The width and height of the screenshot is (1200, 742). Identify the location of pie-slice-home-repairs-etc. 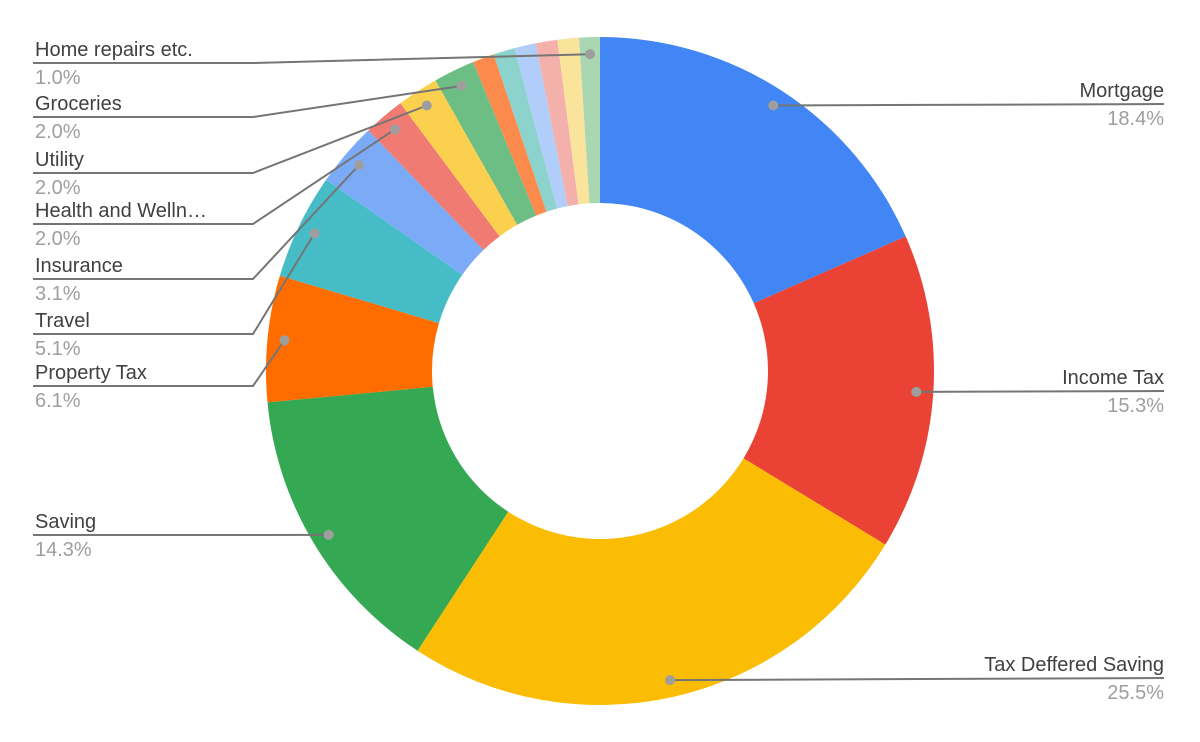
(589, 120).